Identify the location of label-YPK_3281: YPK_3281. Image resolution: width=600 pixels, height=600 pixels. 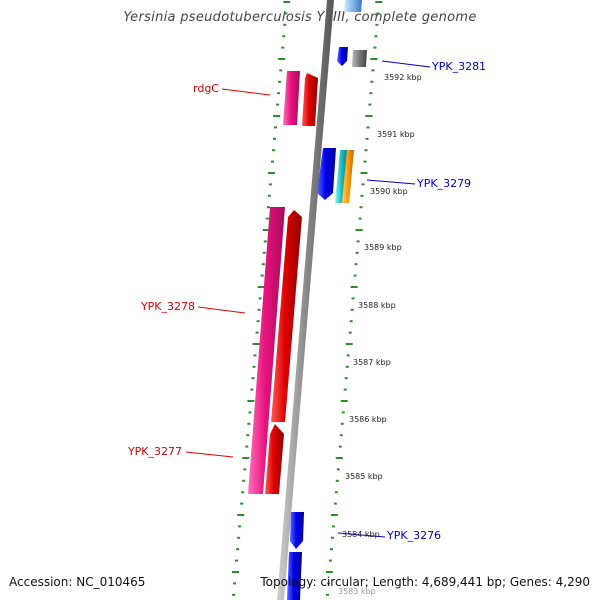
(458, 66).